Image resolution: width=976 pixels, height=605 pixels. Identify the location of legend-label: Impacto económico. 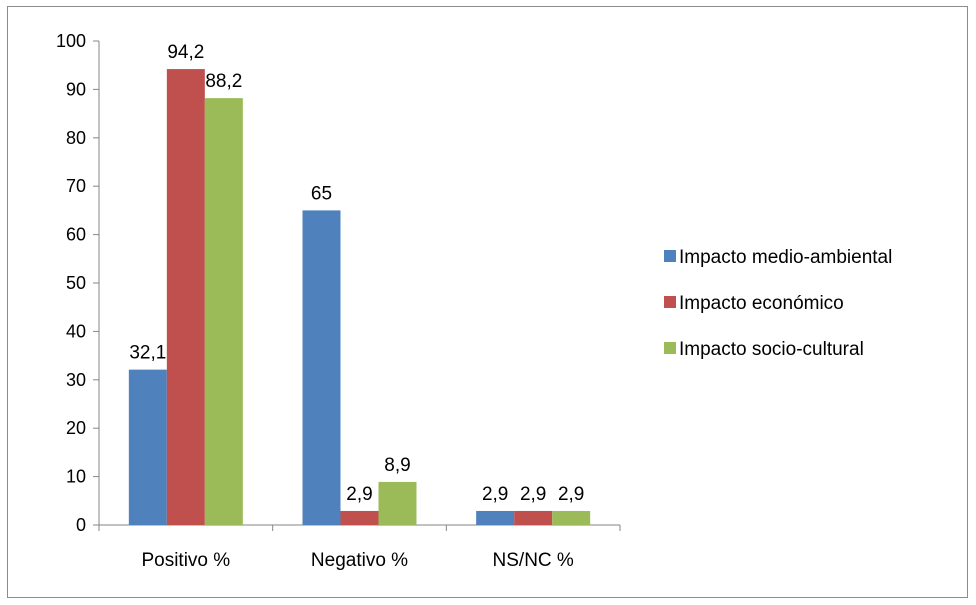
(761, 303).